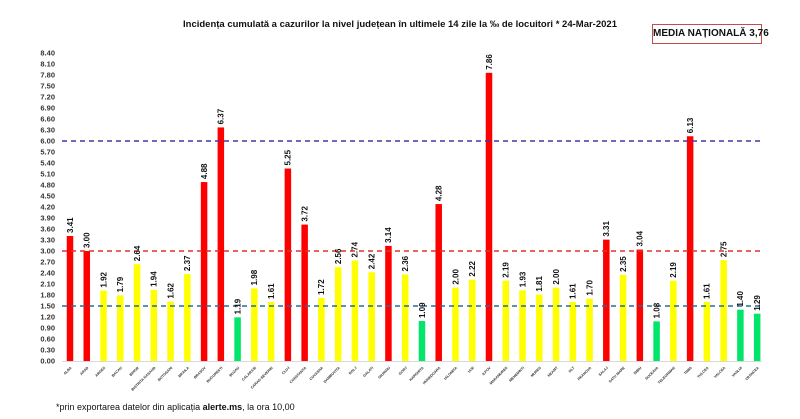 The width and height of the screenshot is (800, 419). Describe the element at coordinates (47, 284) in the screenshot. I see `y-tick-label: 2.10` at that location.